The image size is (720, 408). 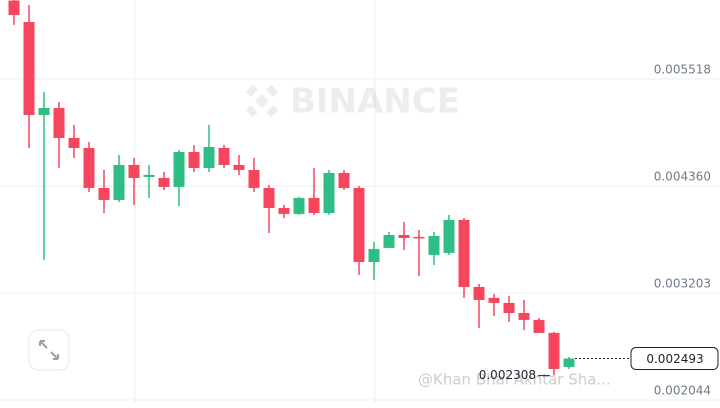 I want to click on y-tick-label: 0.004360, so click(x=682, y=177).